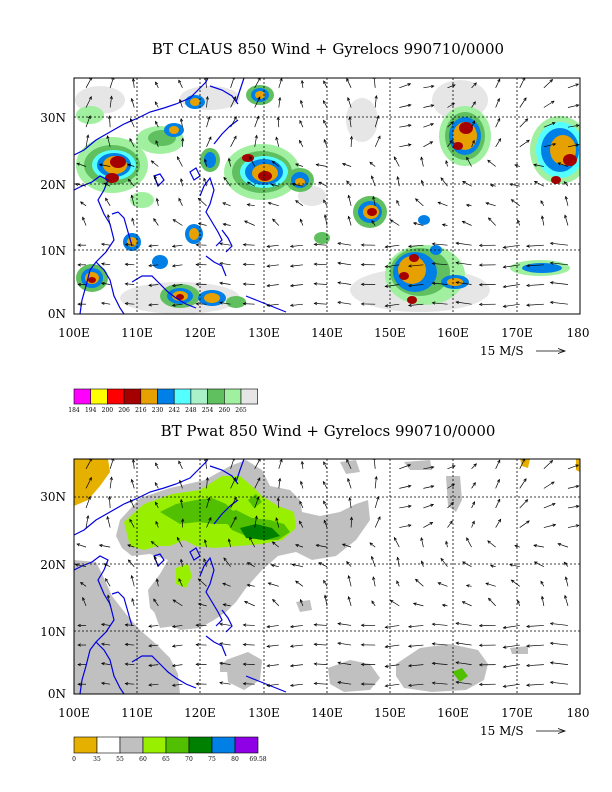 This screenshot has width=612, height=792. I want to click on panel1-legend-label: 242, so click(174, 410).